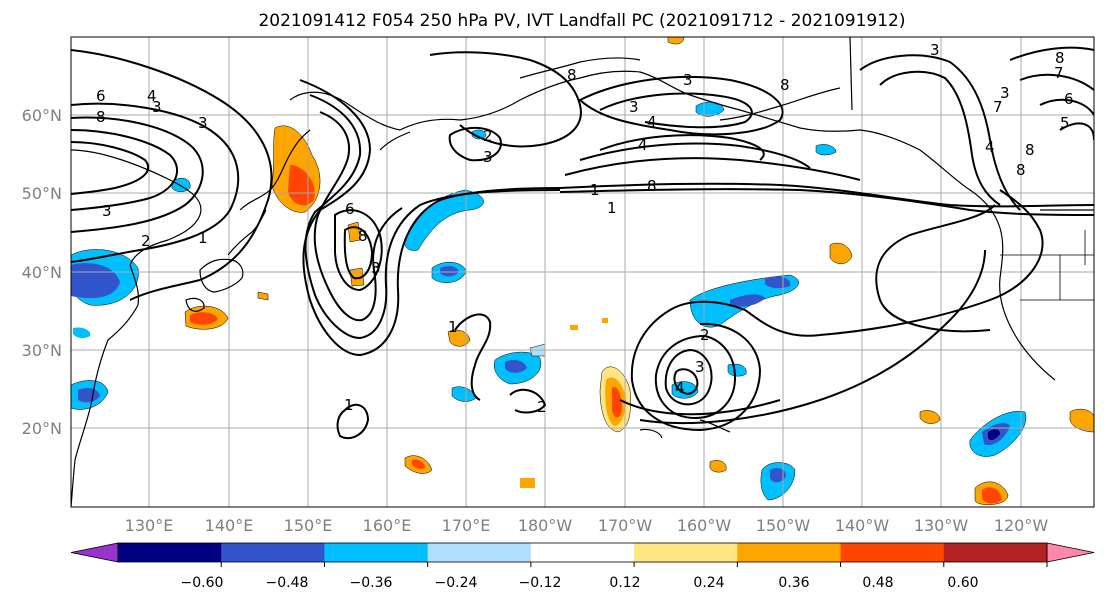 This screenshot has height=601, width=1105. What do you see at coordinates (42, 428) in the screenshot?
I see `lat-label: 20°N` at bounding box center [42, 428].